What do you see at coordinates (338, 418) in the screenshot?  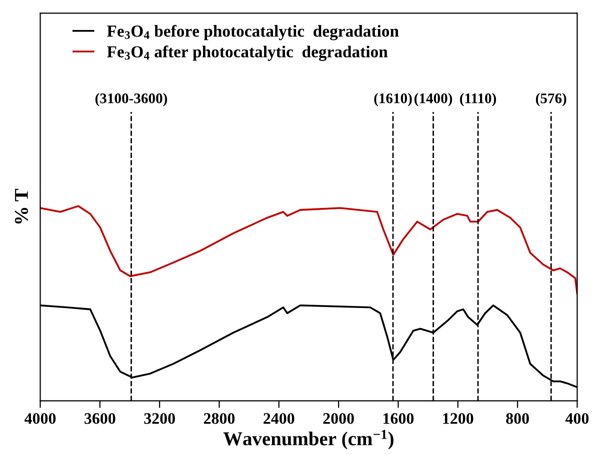 I see `x-tick-label: 2000` at bounding box center [338, 418].